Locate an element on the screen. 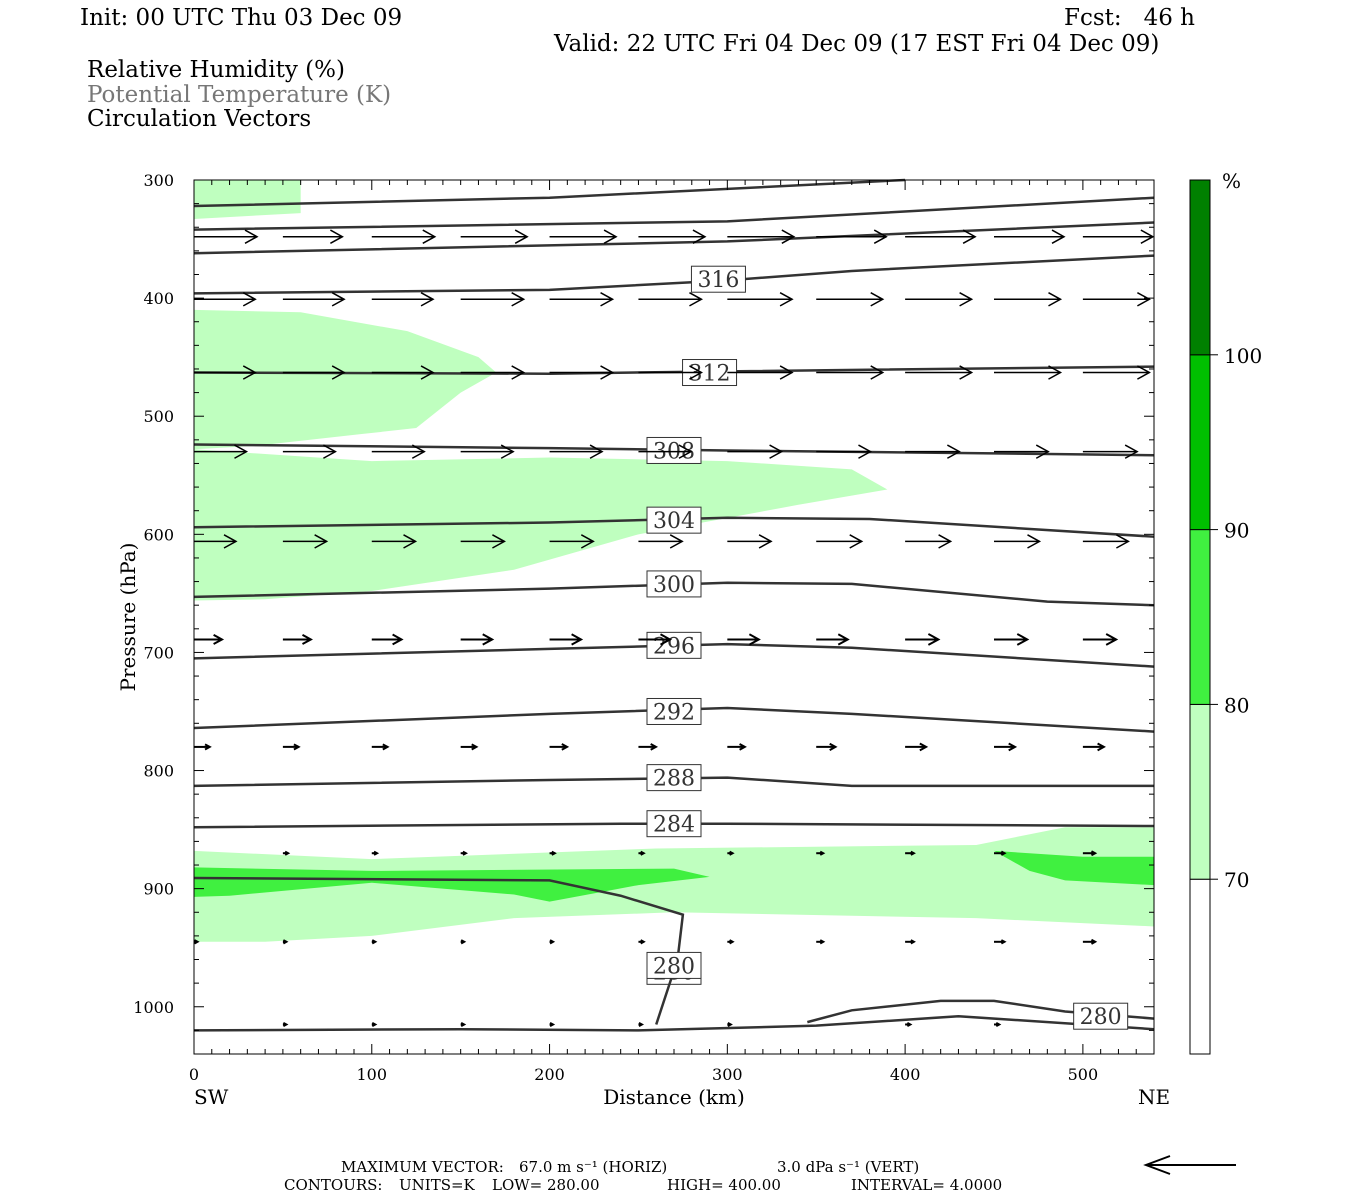  x-tick-label: 0 is located at coordinates (194, 1074).